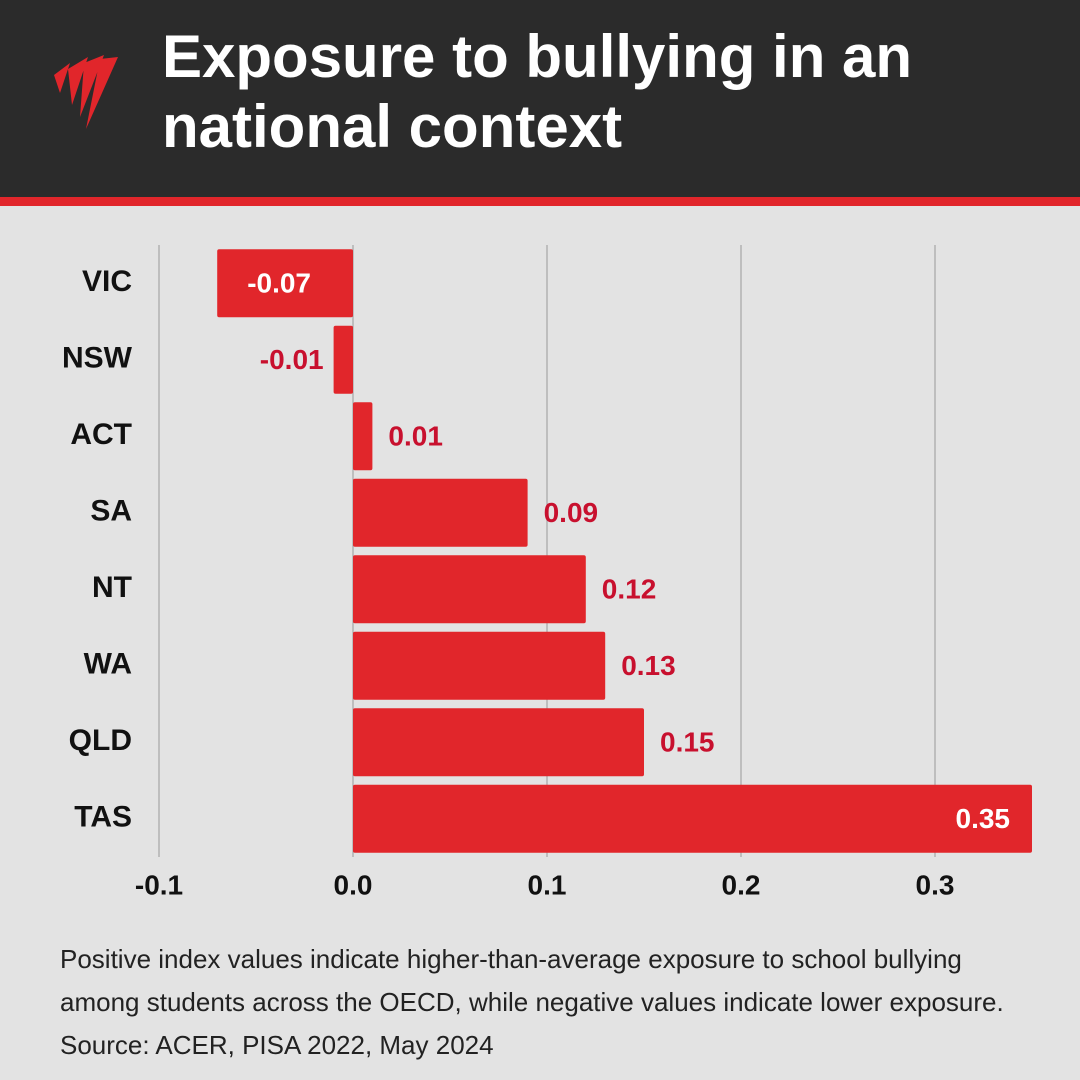  I want to click on y-tick-label: WA, so click(108, 664).